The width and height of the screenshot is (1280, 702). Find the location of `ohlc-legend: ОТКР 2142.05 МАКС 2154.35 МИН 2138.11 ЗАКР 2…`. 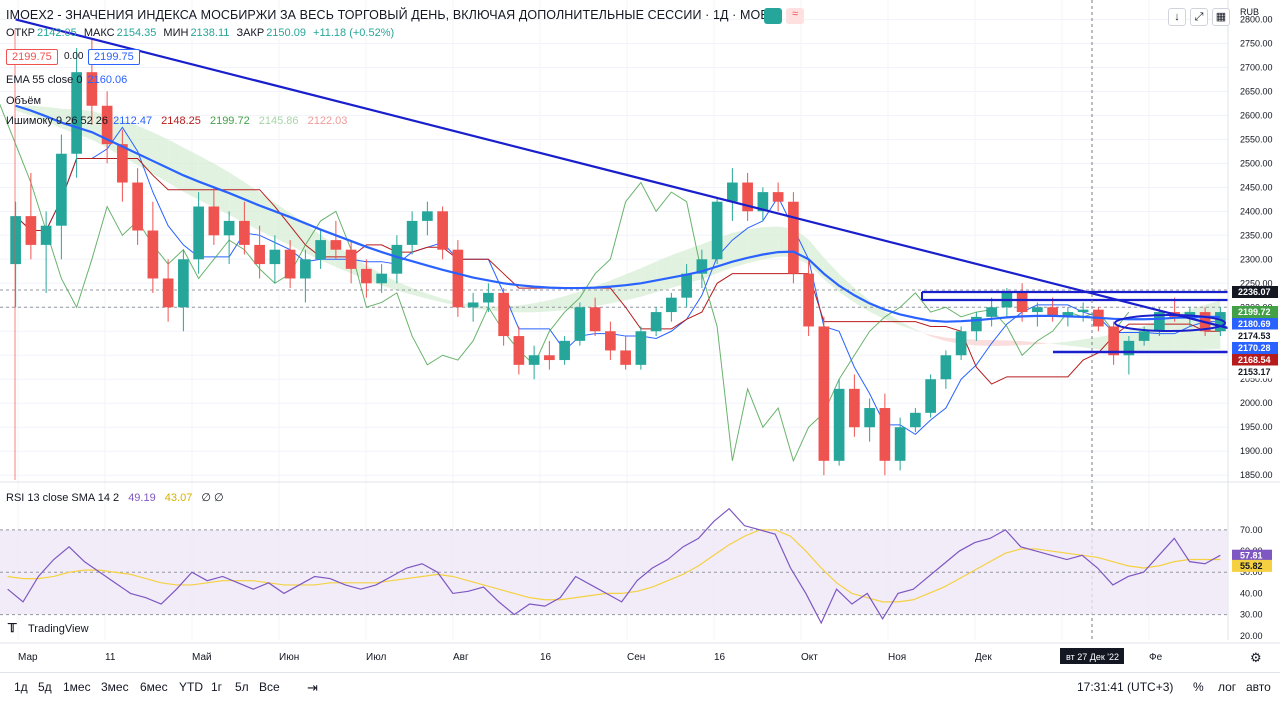

ohlc-legend: ОТКР 2142.05 МАКС 2154.35 МИН 2138.11 ЗАКР 2… is located at coordinates (200, 33).